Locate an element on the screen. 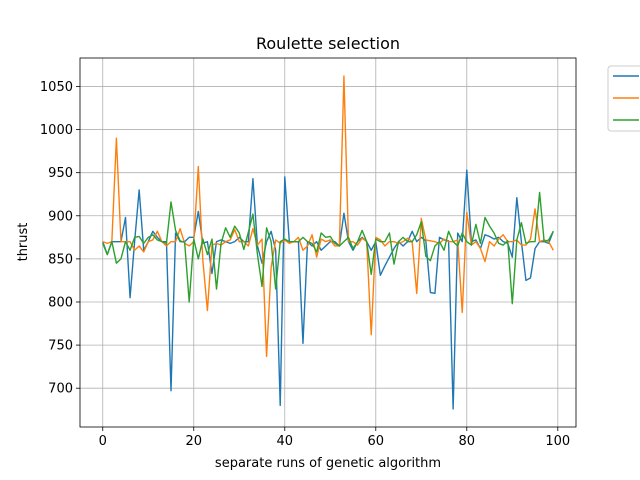 This screenshot has height=480, width=640. chart-title: Roulette selection is located at coordinates (328, 43).